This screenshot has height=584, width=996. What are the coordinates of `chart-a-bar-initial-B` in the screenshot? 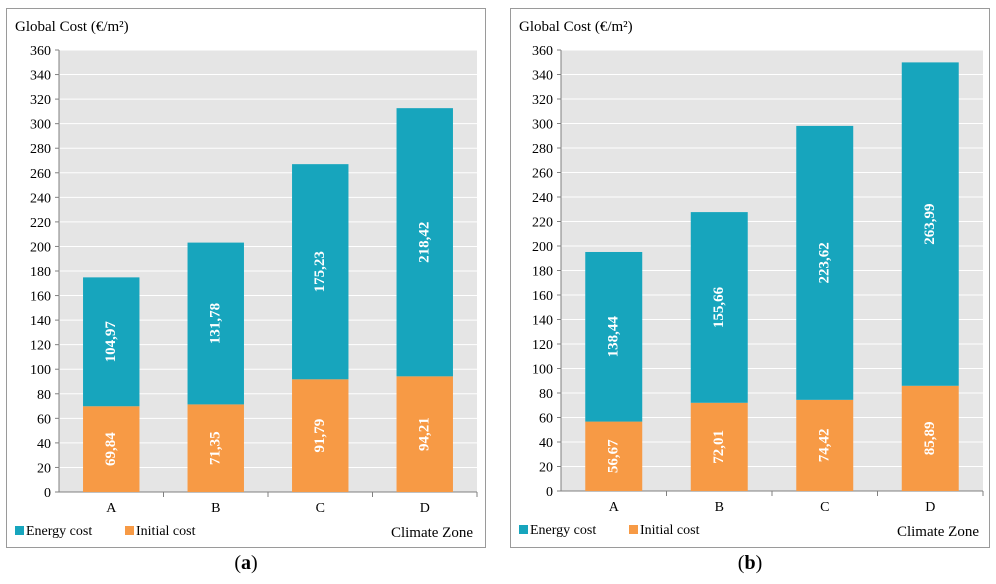 It's located at (215, 448).